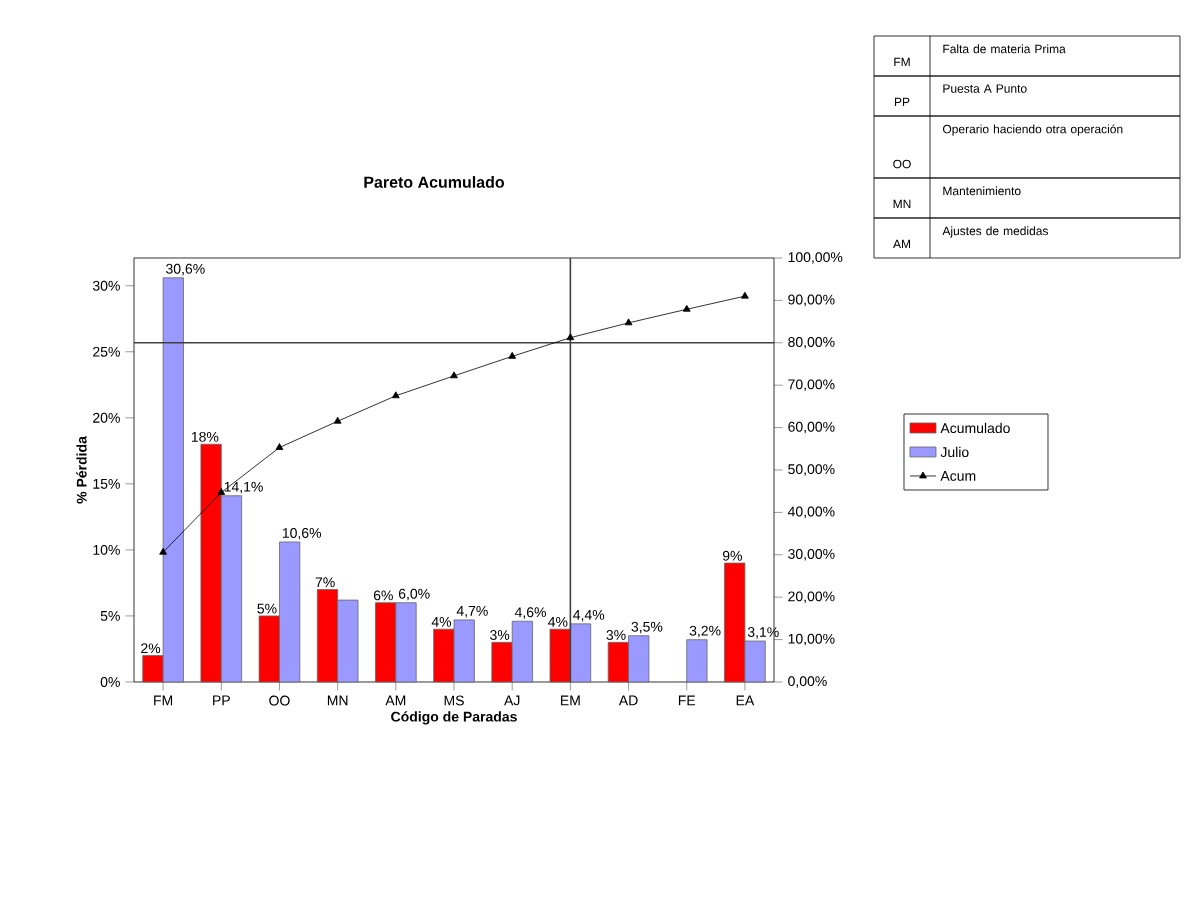 This screenshot has height=910, width=1200. Describe the element at coordinates (697, 661) in the screenshot. I see `bar` at that location.